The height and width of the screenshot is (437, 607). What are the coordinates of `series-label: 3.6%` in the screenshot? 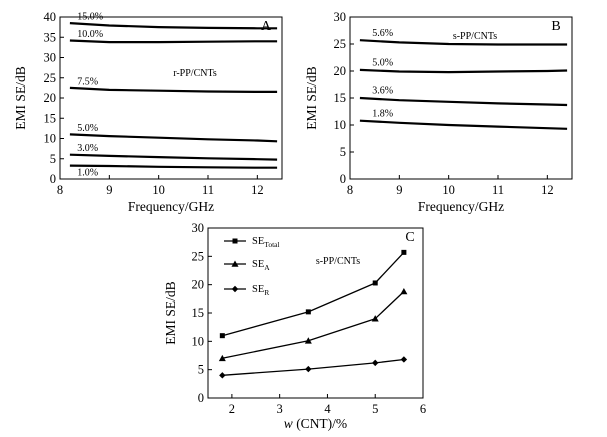 It's located at (382, 91).